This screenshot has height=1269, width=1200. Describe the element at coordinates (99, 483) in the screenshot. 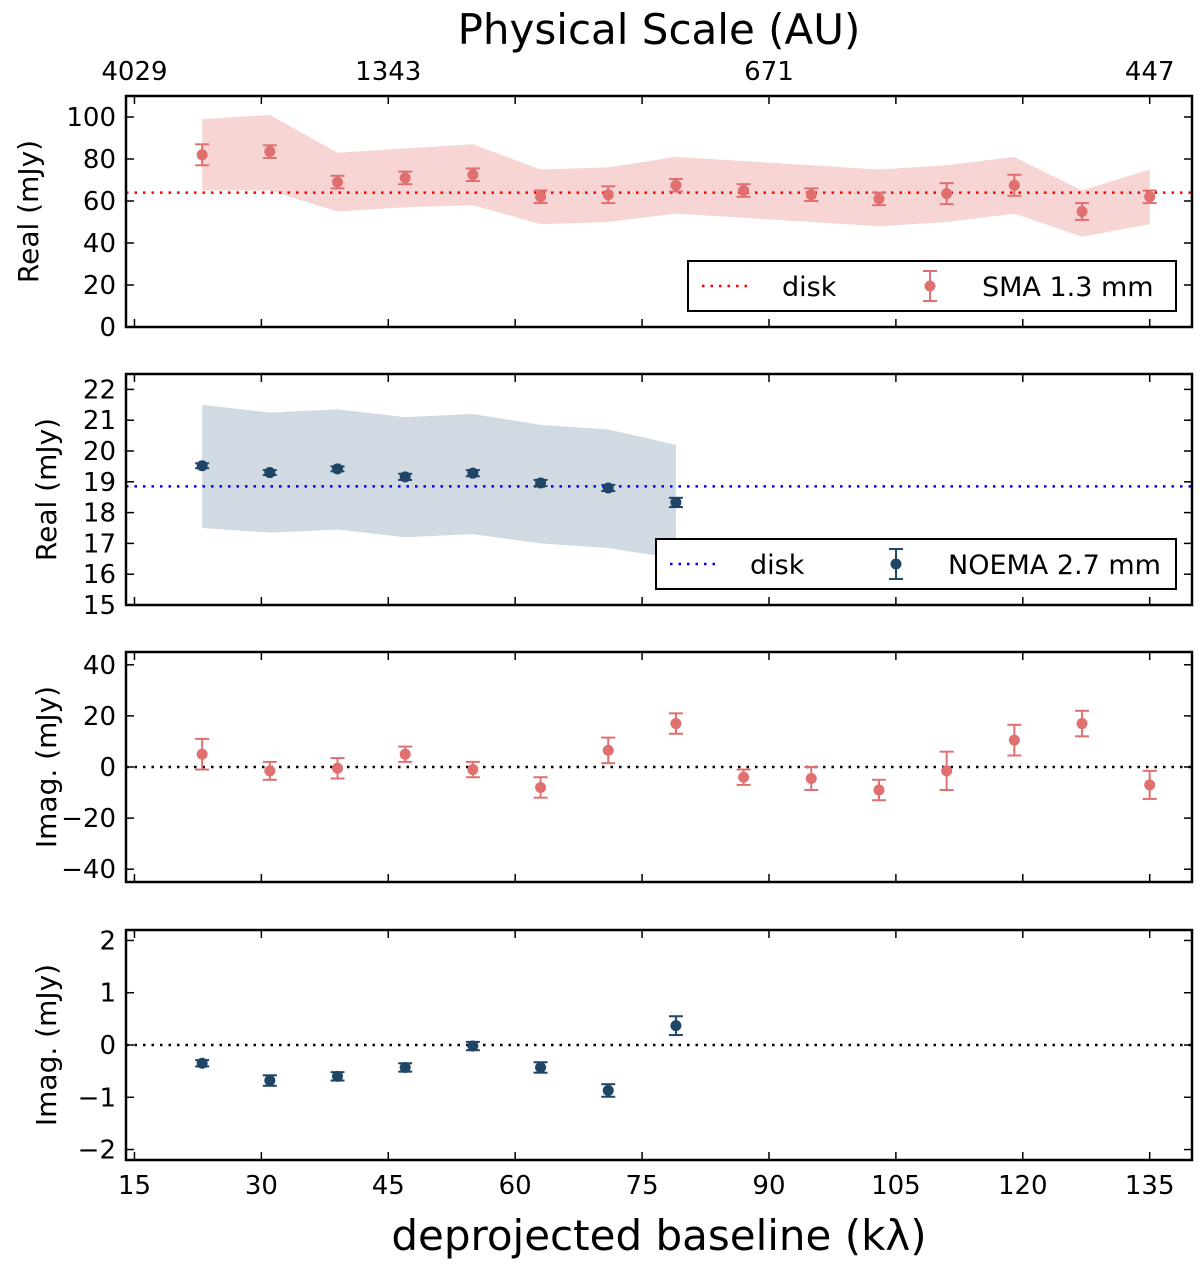

I see `y-tick-label: 19` at that location.